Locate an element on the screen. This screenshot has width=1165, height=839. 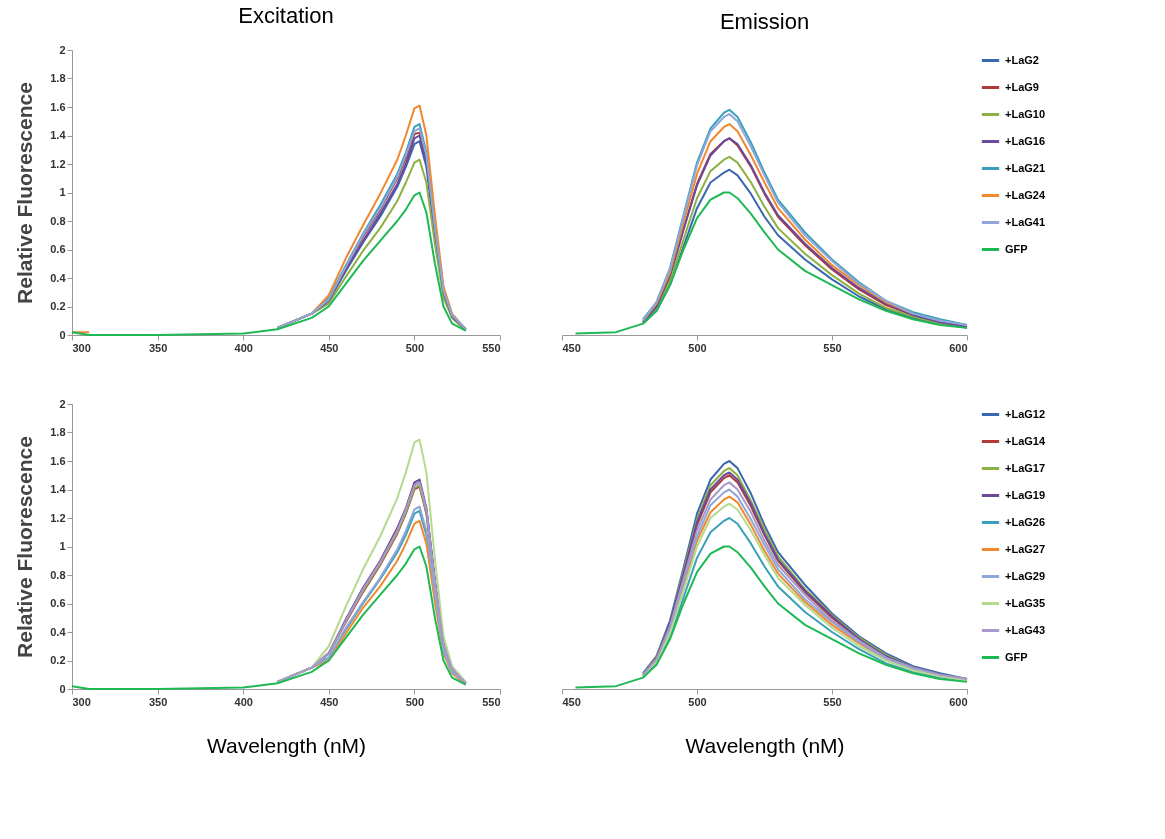
legend-label: +LaG14 is located at coordinates (1025, 440).